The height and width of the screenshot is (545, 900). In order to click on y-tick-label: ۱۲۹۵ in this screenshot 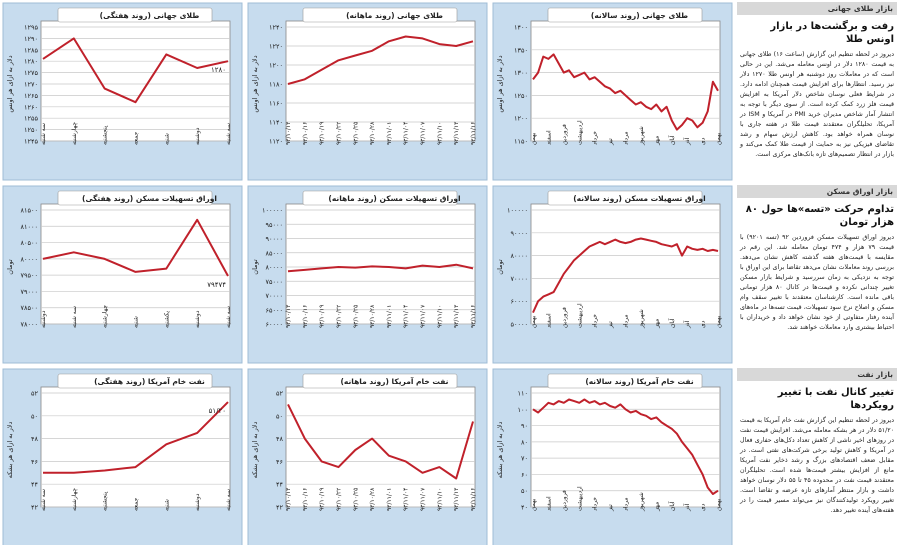, I will do `click(31, 28)`.